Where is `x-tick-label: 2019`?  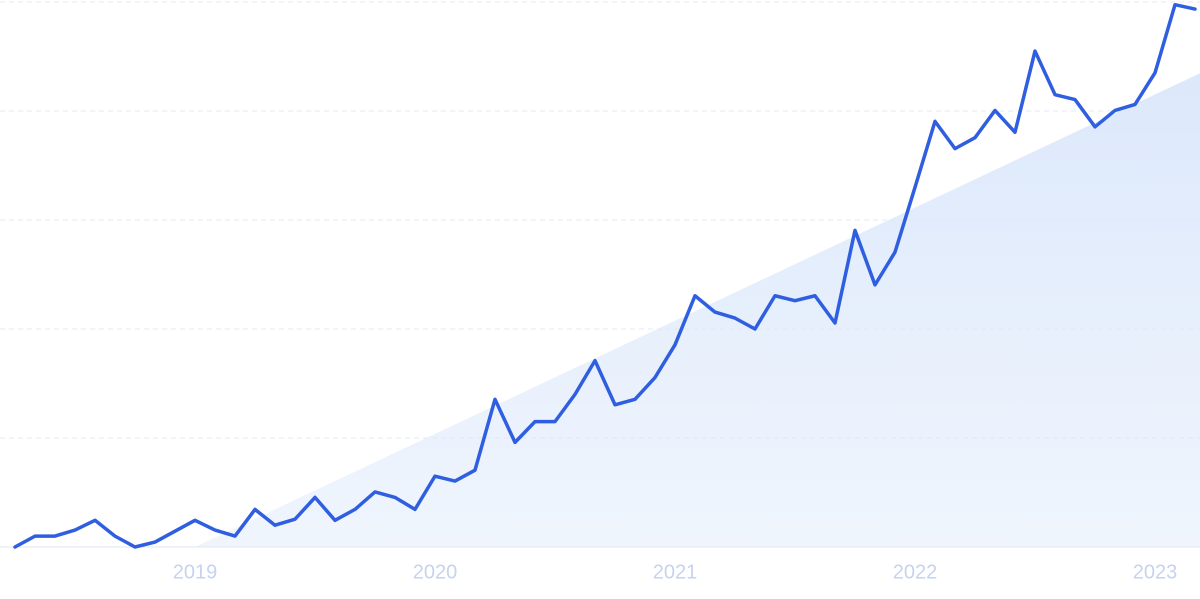 x-tick-label: 2019 is located at coordinates (195, 572).